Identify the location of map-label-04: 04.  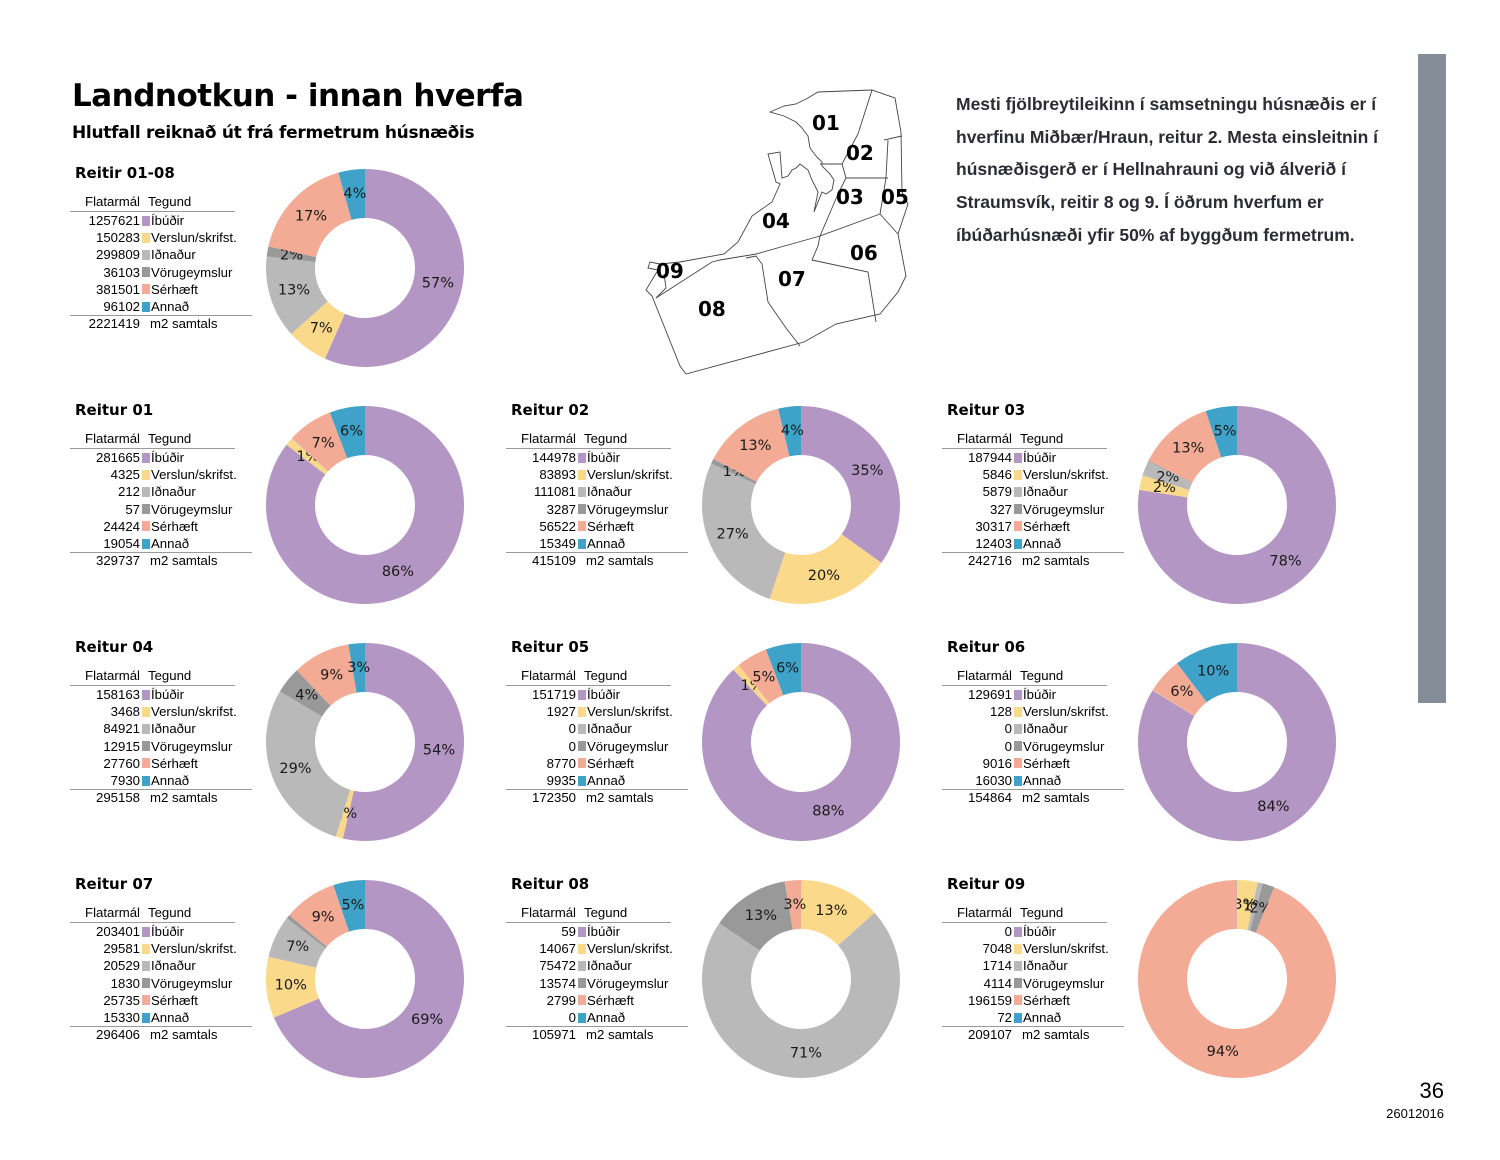
(776, 221).